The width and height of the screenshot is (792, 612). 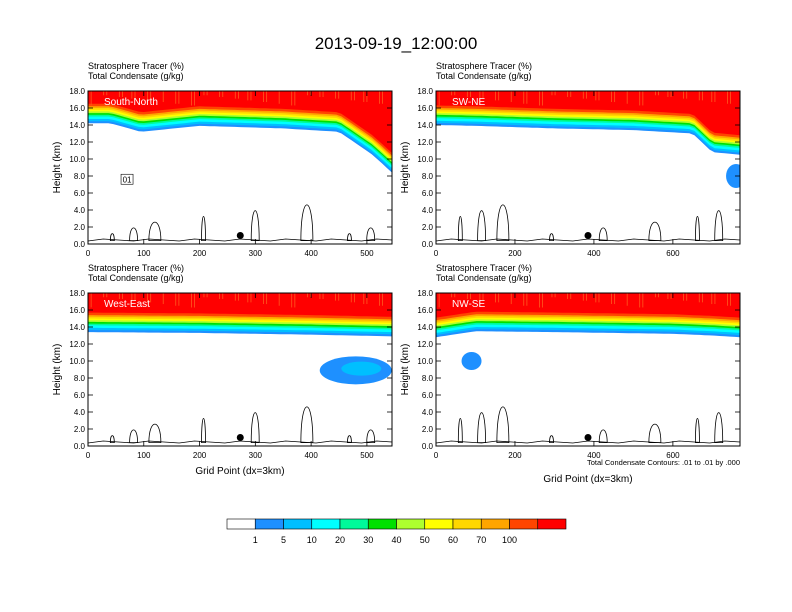 What do you see at coordinates (361, 368) in the screenshot?
I see `tracer-intrusion-core` at bounding box center [361, 368].